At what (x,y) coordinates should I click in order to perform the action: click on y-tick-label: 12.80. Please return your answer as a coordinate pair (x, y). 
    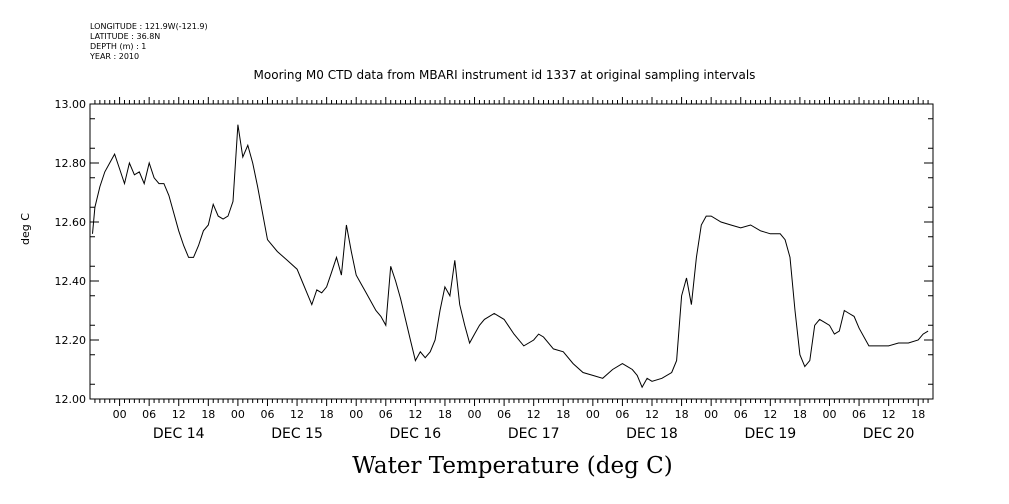
    Looking at the image, I should click on (71, 163).